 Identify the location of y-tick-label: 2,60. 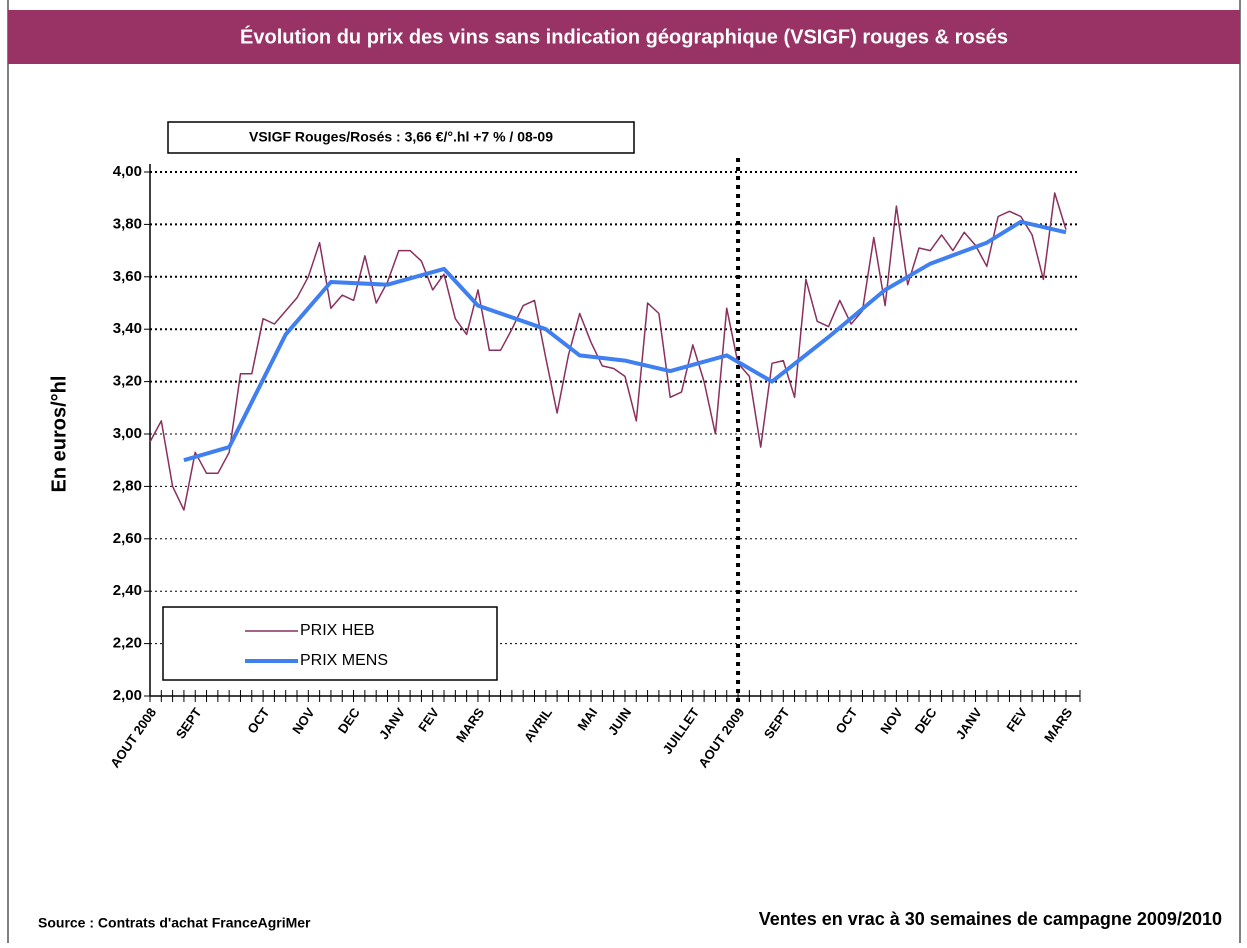
(127, 538).